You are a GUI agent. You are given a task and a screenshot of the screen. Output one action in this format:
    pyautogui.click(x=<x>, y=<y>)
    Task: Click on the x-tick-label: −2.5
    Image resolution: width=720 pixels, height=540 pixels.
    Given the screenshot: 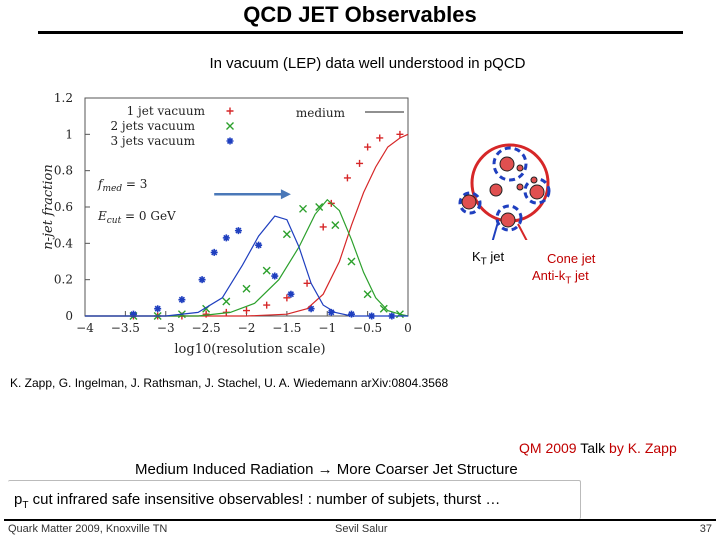 What is the action you would take?
    pyautogui.click(x=206, y=328)
    